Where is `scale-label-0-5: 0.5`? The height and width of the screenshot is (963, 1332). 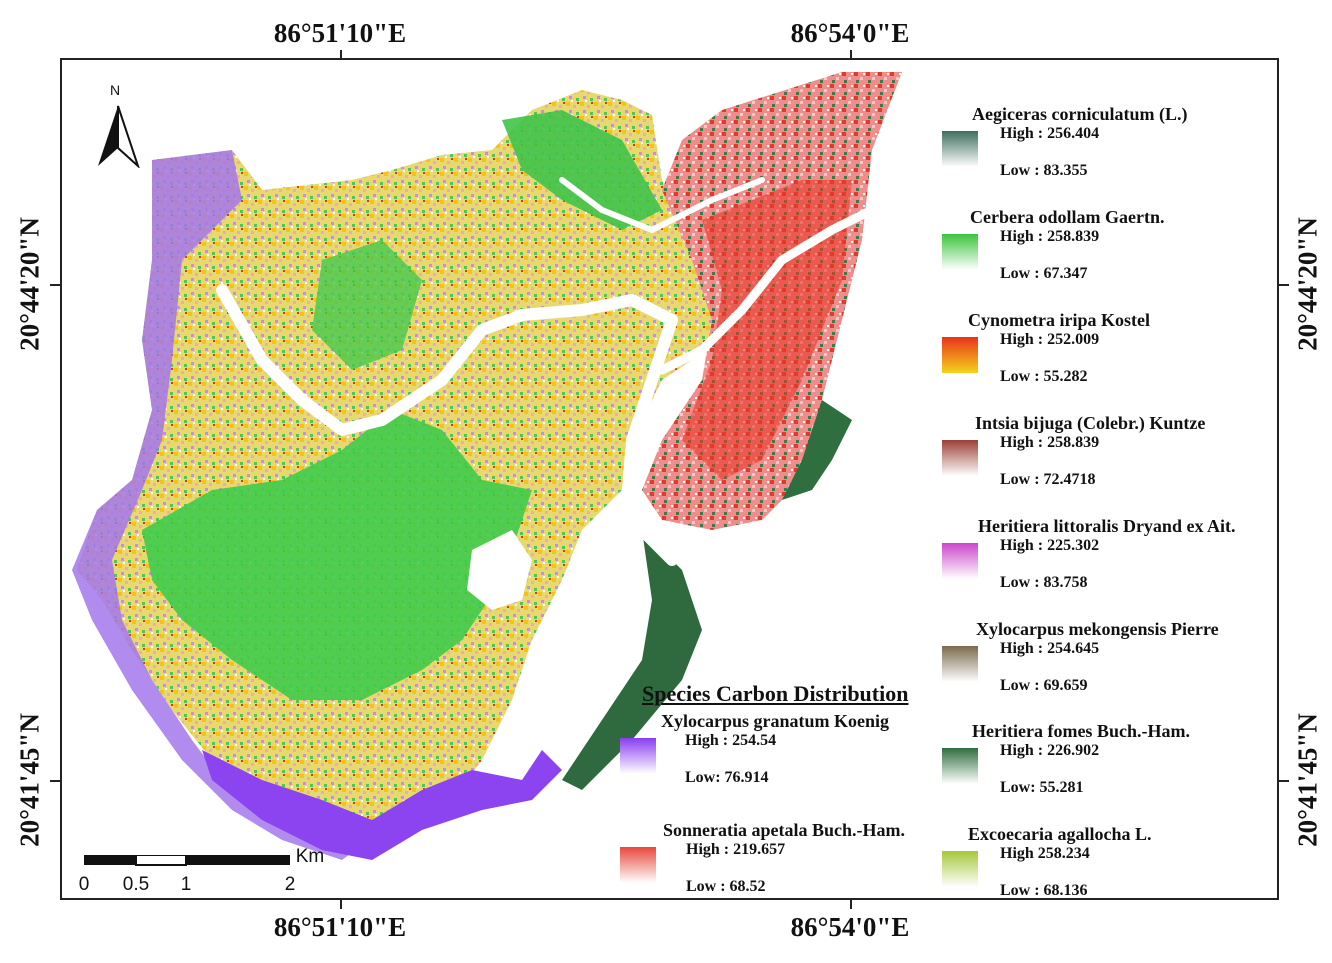
scale-label-0-5: 0.5 is located at coordinates (136, 884).